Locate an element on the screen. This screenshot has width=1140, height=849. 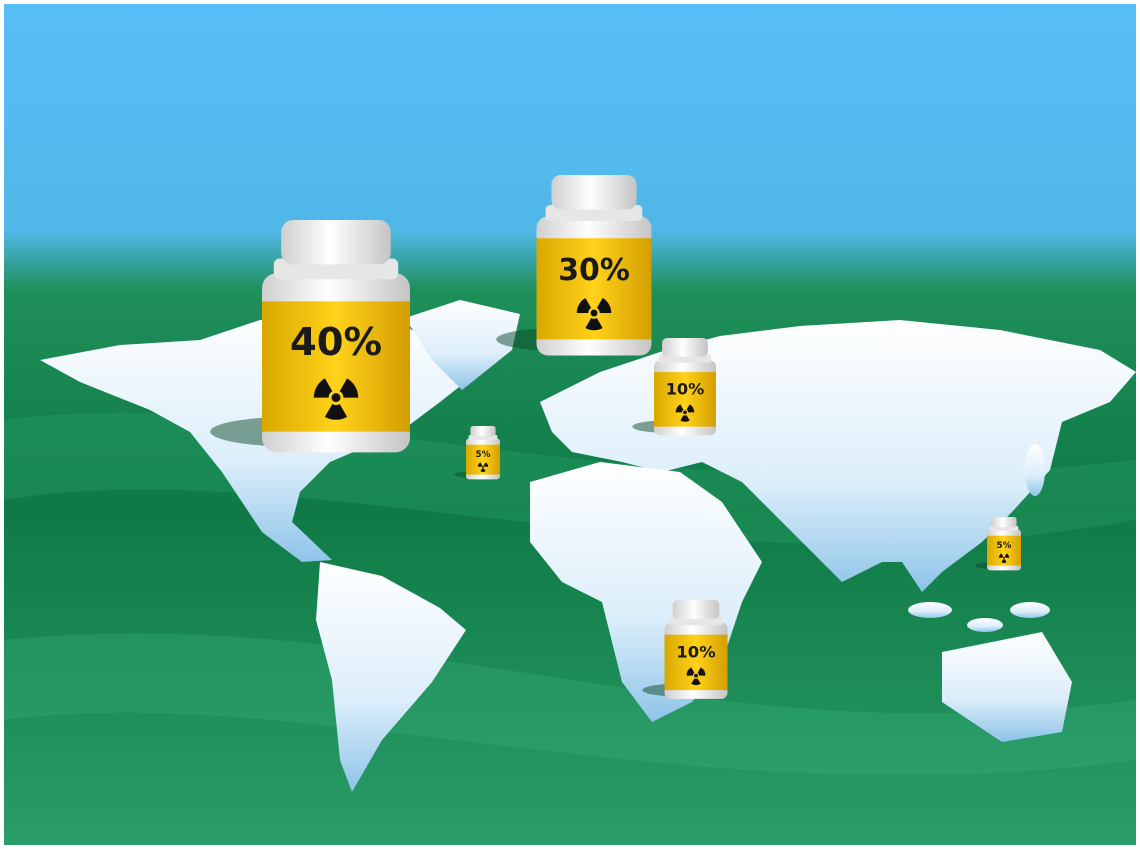
bottle: 30% is located at coordinates (574, 265).